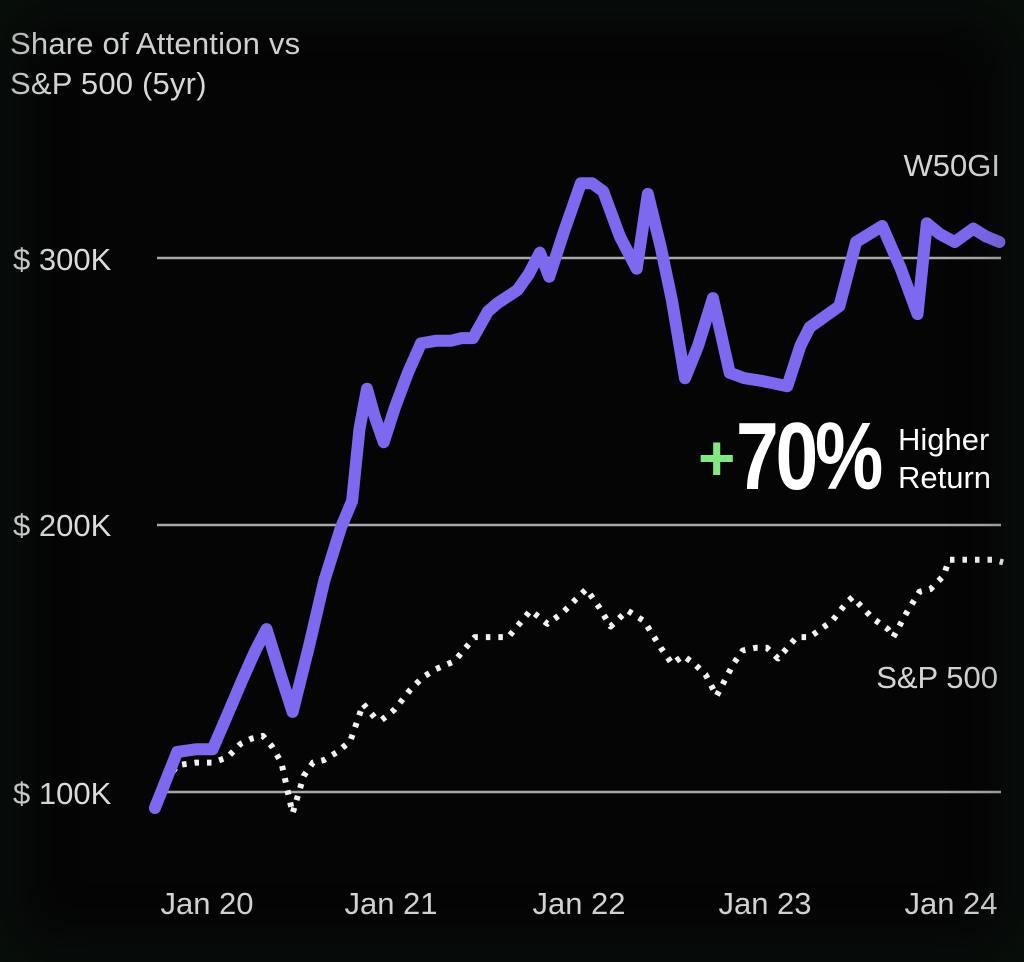 Image resolution: width=1024 pixels, height=962 pixels. What do you see at coordinates (579, 903) in the screenshot?
I see `x-axis-tick-jan22: Jan 22` at bounding box center [579, 903].